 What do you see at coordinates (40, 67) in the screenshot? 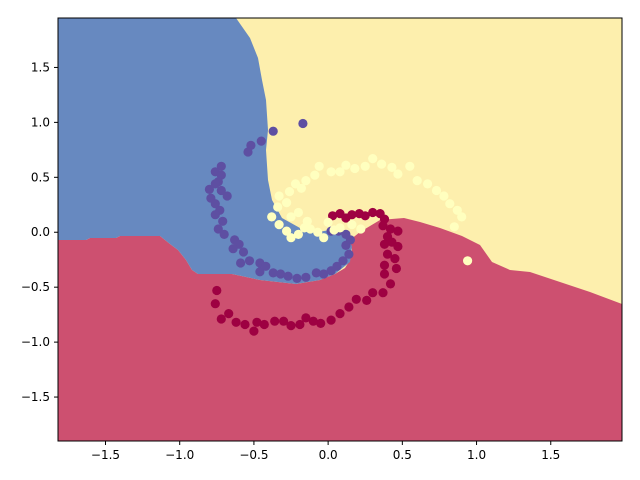
I see `y-tick-label: 1.5` at bounding box center [40, 67].